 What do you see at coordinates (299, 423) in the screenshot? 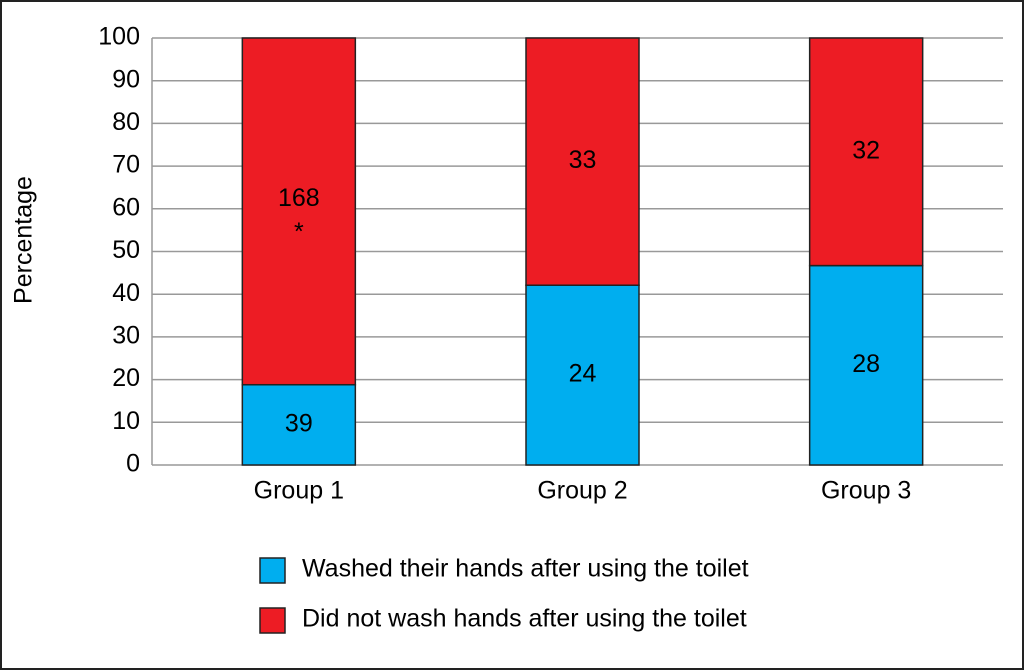
I see `data-label: 39` at bounding box center [299, 423].